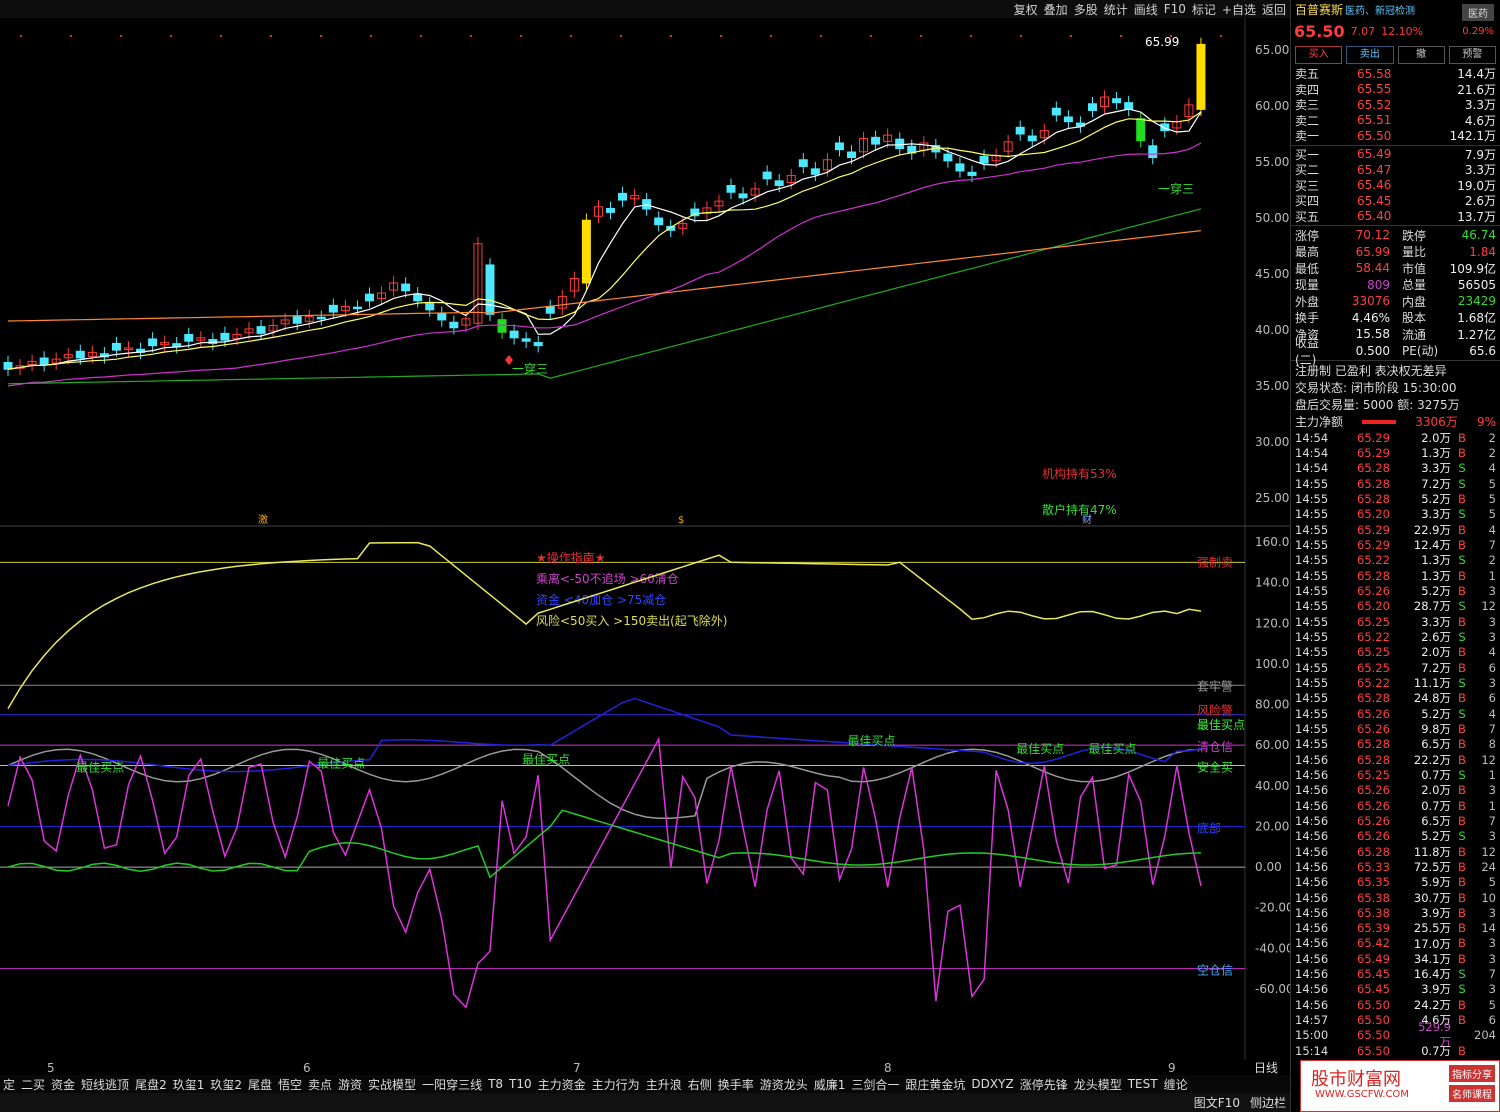 This screenshot has width=1500, height=1112. I want to click on level-label: 买一, so click(1307, 154).